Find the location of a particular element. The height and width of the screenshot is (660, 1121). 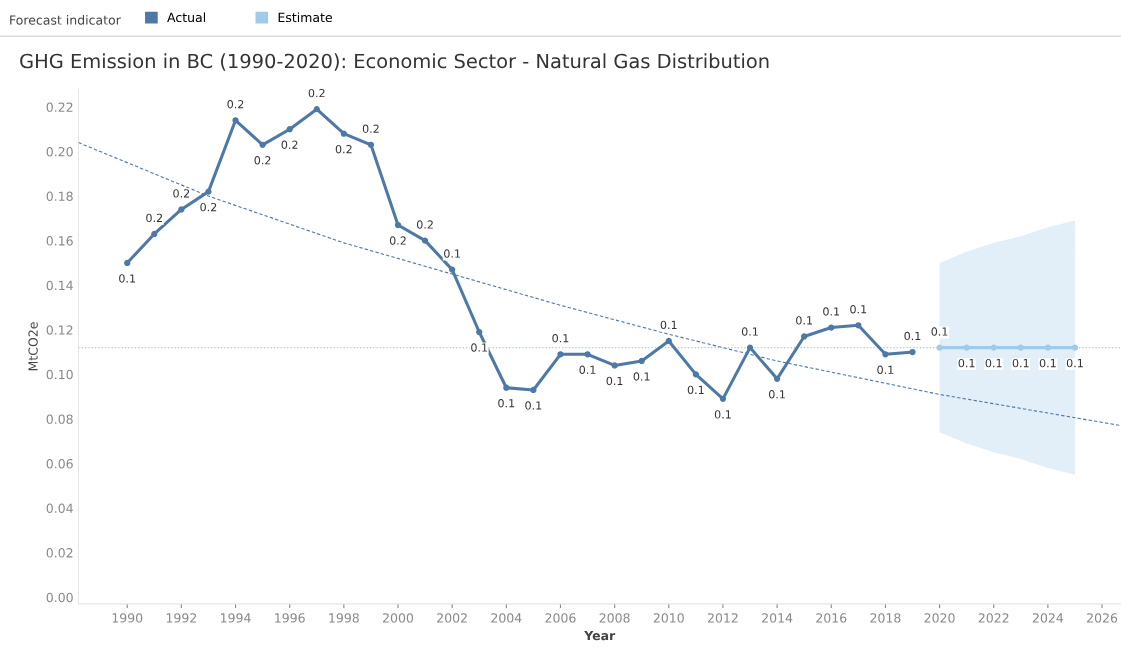

y-tick-label: 0.14 is located at coordinates (59, 285).